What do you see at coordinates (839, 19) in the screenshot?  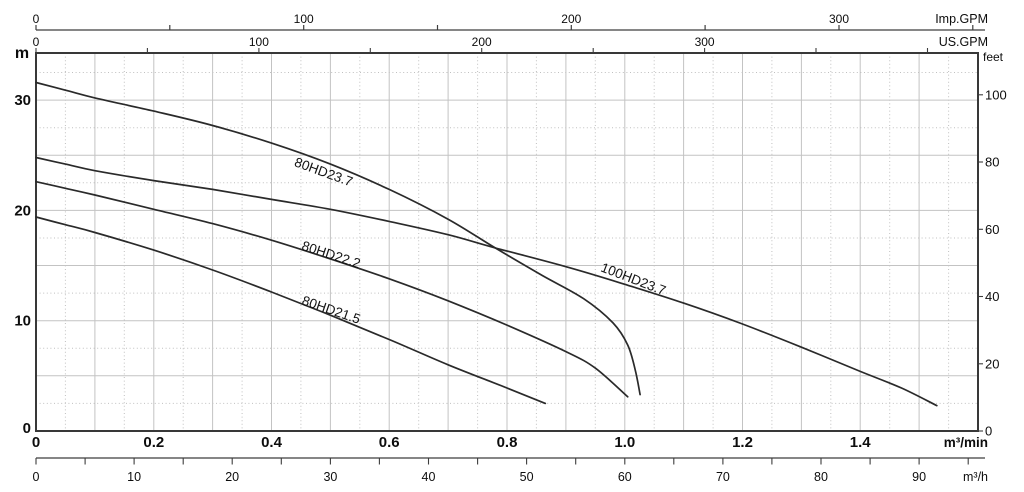 I see `imp-gpm-tick-label: 300` at bounding box center [839, 19].